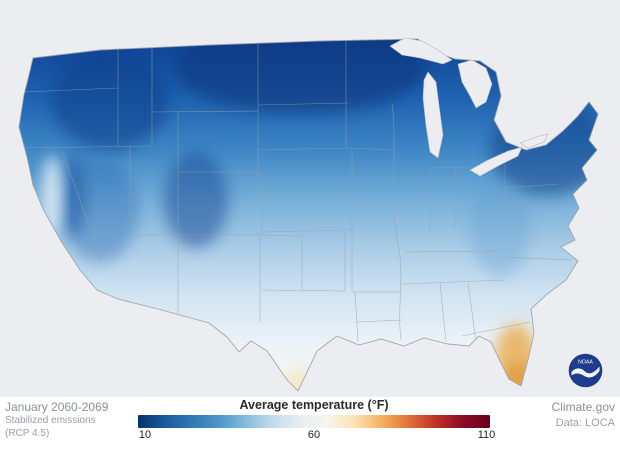  Describe the element at coordinates (421, 51) in the screenshot. I see `lake-superior` at that location.